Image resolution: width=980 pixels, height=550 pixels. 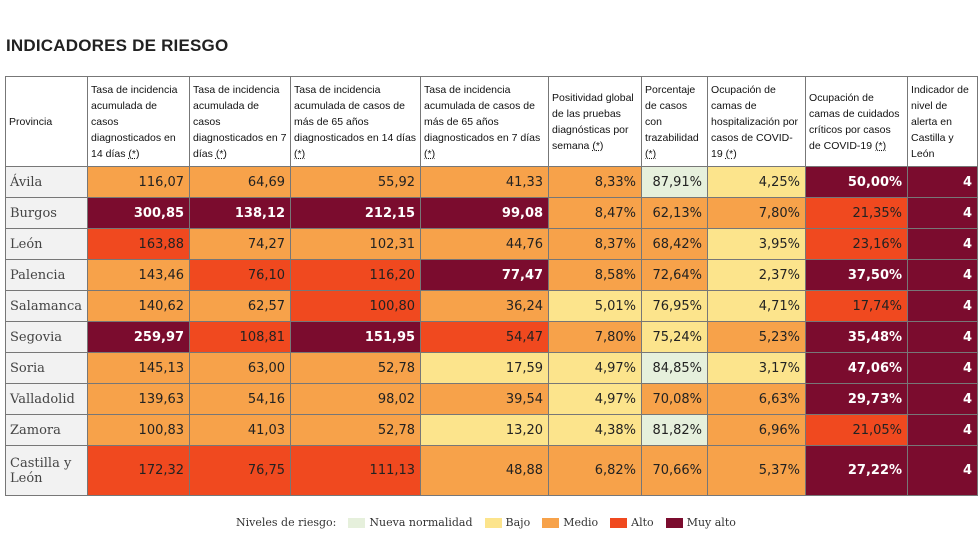 What do you see at coordinates (240, 470) in the screenshot?
I see `value-cell: 76,75` at bounding box center [240, 470].